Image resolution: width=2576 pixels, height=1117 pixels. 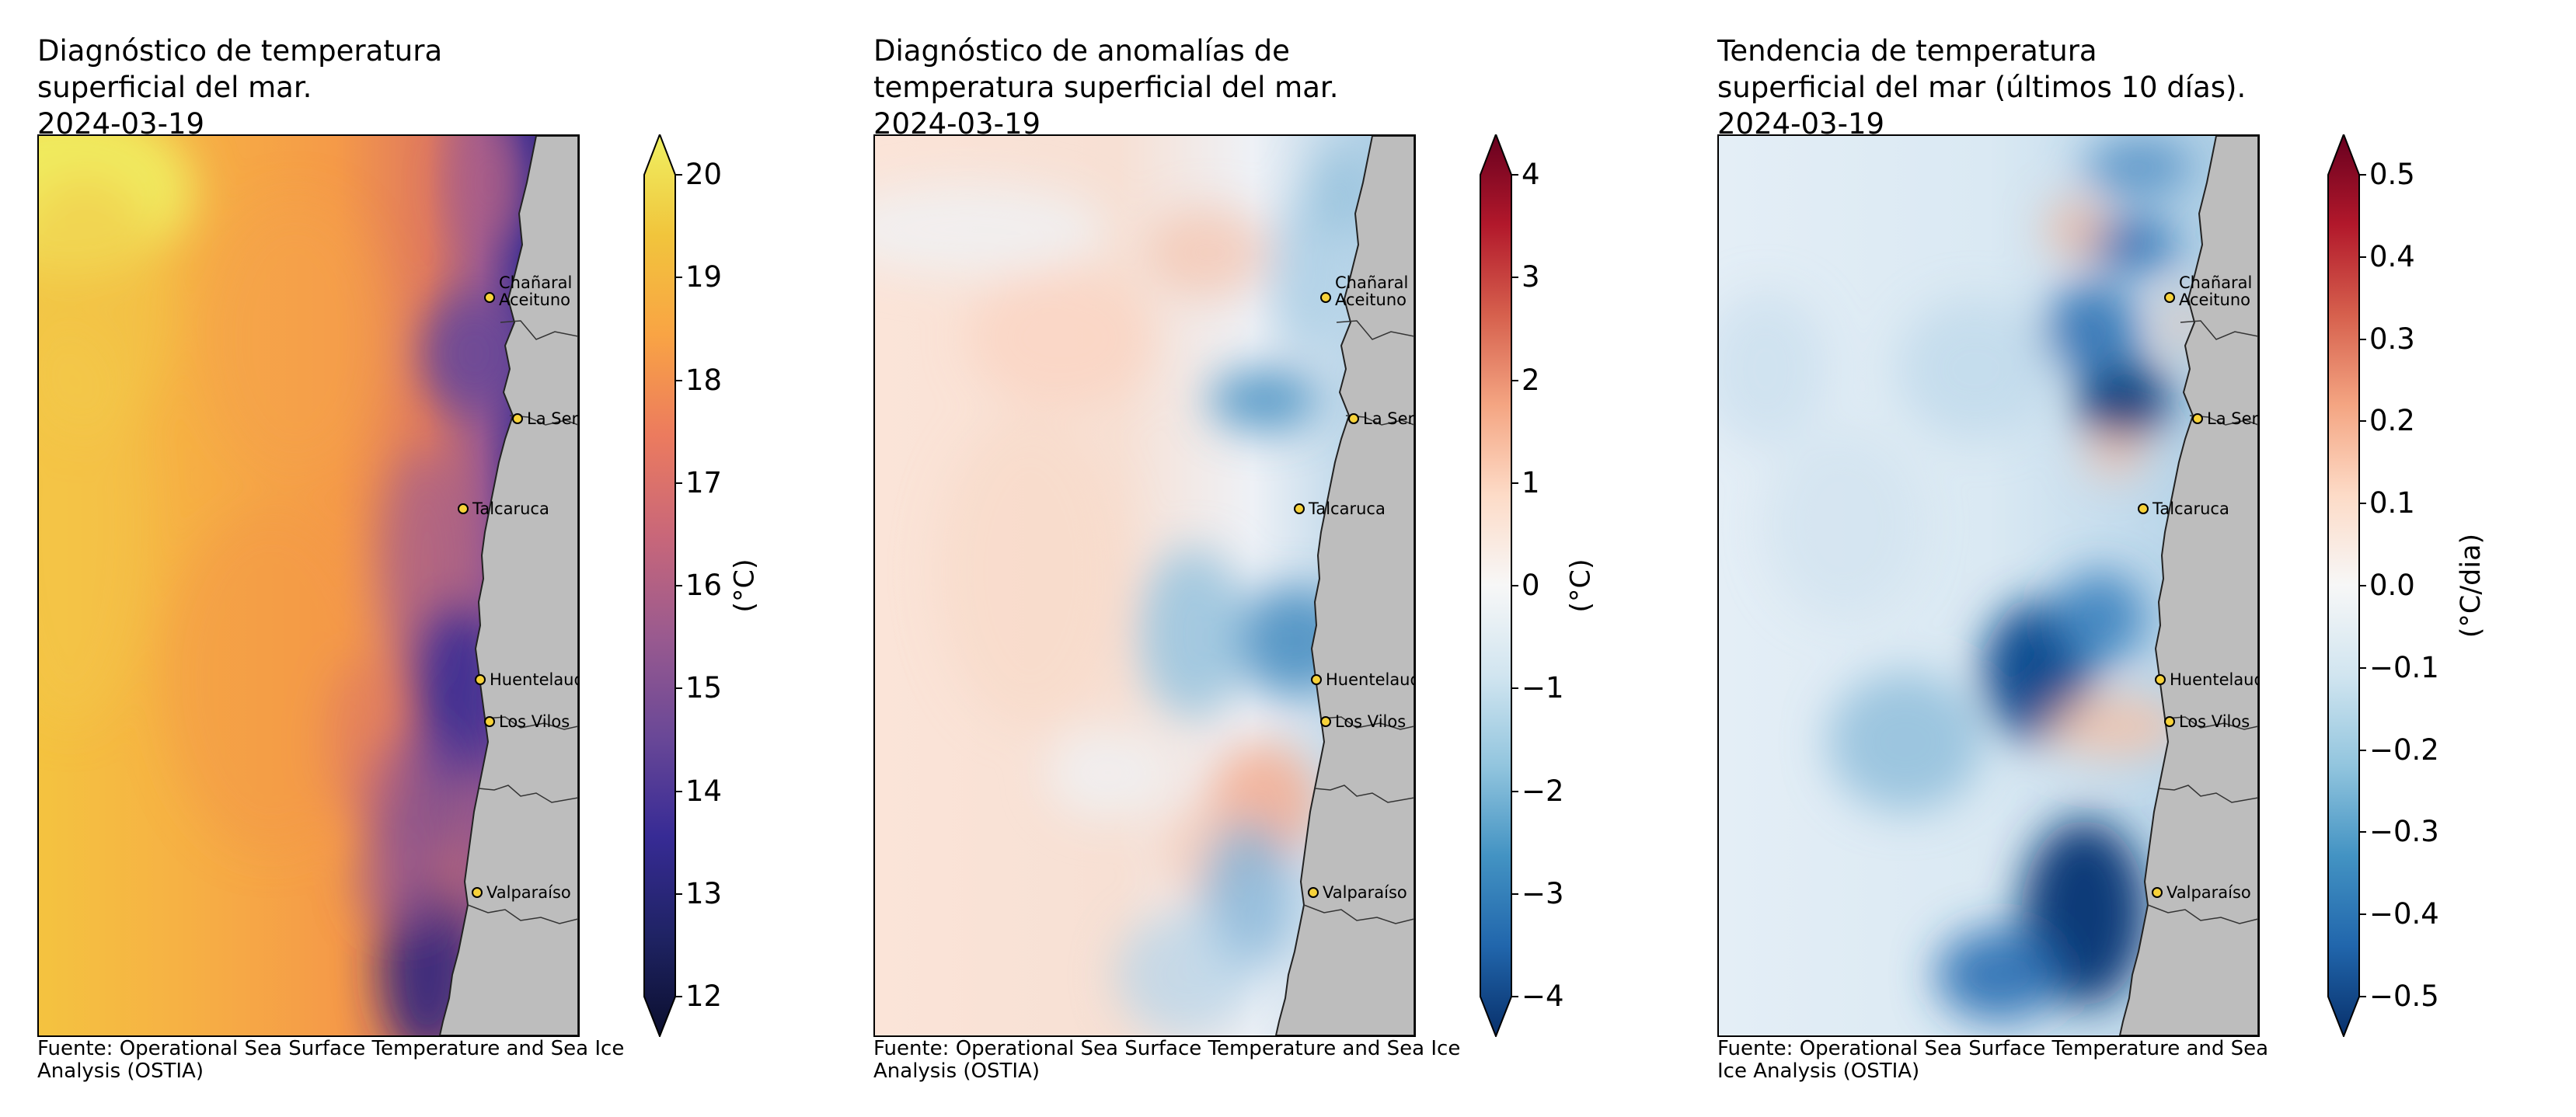 I want to click on colorbar-tick-label: 18, so click(x=704, y=380).